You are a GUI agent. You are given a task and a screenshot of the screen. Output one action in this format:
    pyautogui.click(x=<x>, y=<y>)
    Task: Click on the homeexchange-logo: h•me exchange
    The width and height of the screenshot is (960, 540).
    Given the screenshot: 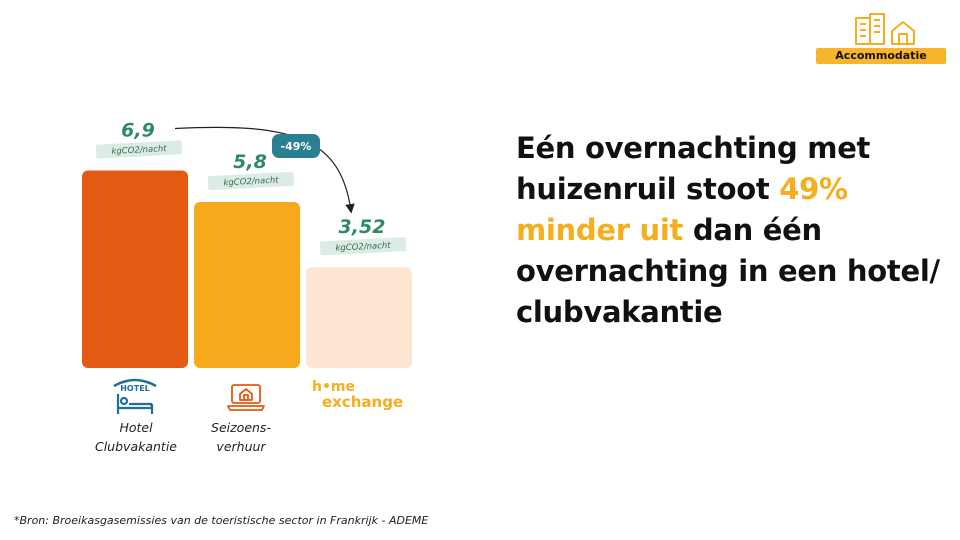 What is the action you would take?
    pyautogui.click(x=362, y=395)
    